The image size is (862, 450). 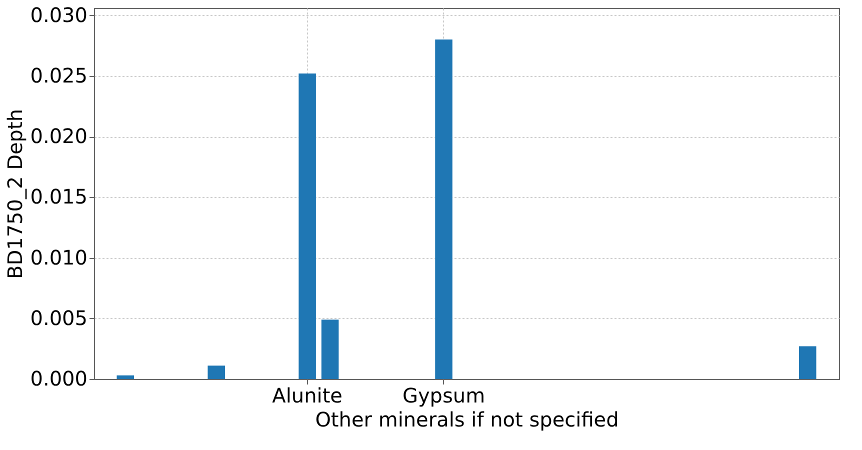 I want to click on x-tick-label: Gypsum, so click(x=444, y=396).